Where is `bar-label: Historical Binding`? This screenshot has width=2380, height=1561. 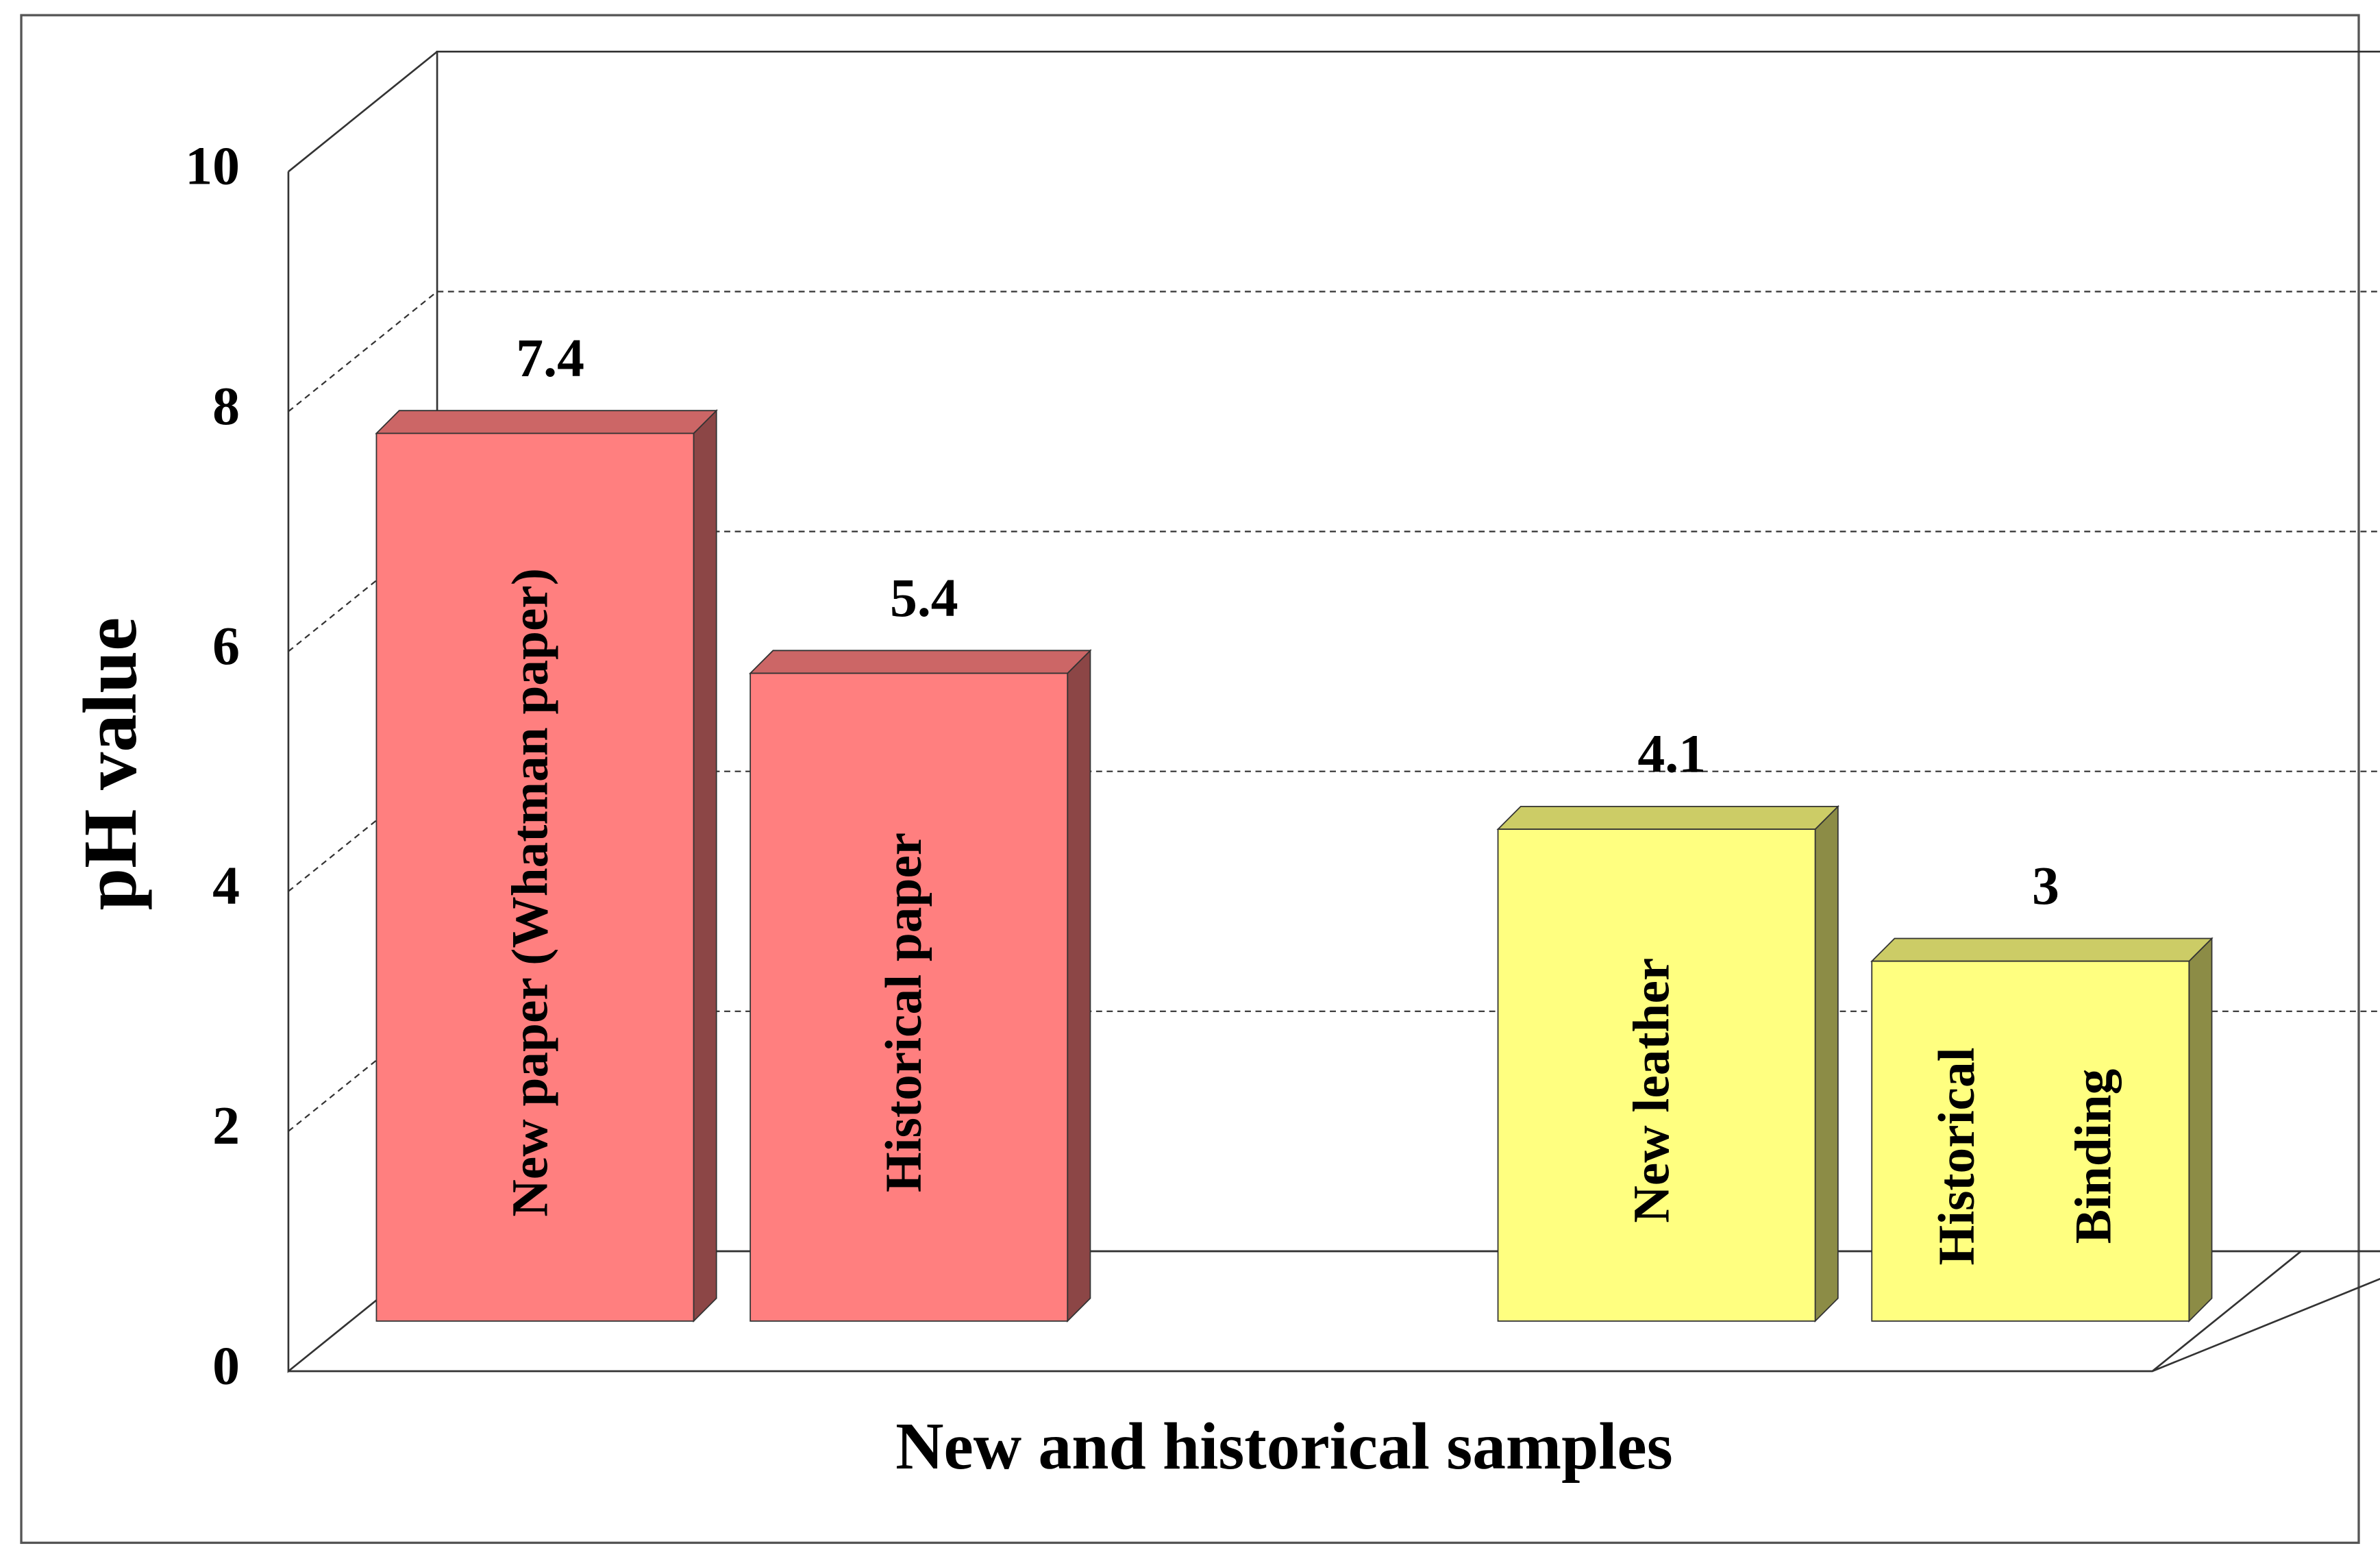 bar-label: Historical Binding is located at coordinates (2025, 1156).